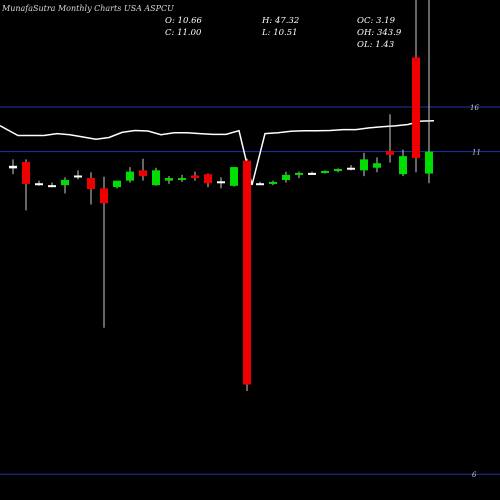 The height and width of the screenshot is (500, 500). I want to click on stat-high: H: 47.32, so click(280, 21).